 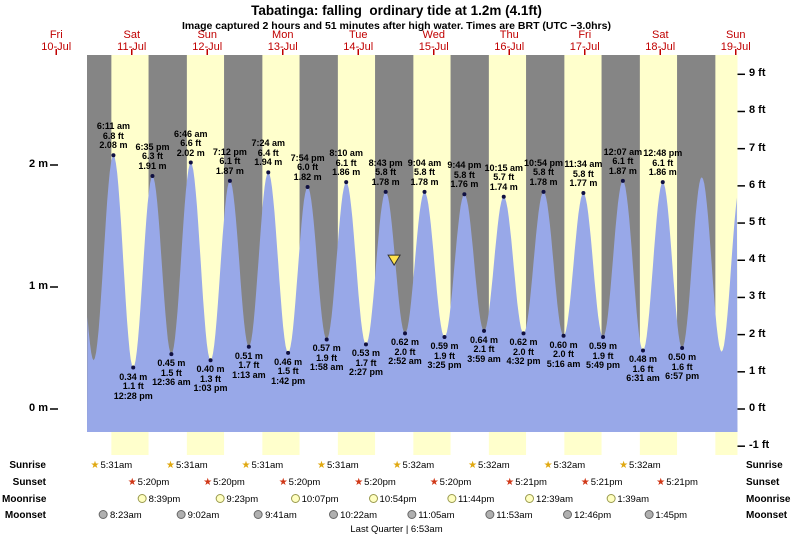 What do you see at coordinates (396, 529) in the screenshot?
I see `moon-phase-note: Last Quarter | 6:53am` at bounding box center [396, 529].